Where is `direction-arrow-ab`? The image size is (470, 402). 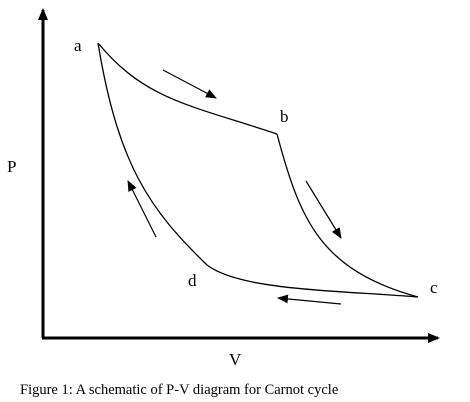 direction-arrow-ab is located at coordinates (189, 84).